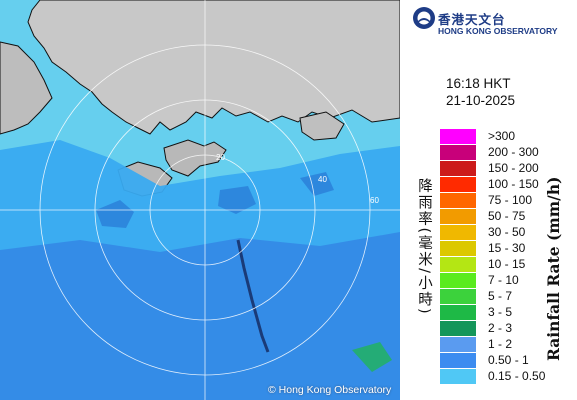  I want to click on legend-item: 7 - 10, so click(492, 280).